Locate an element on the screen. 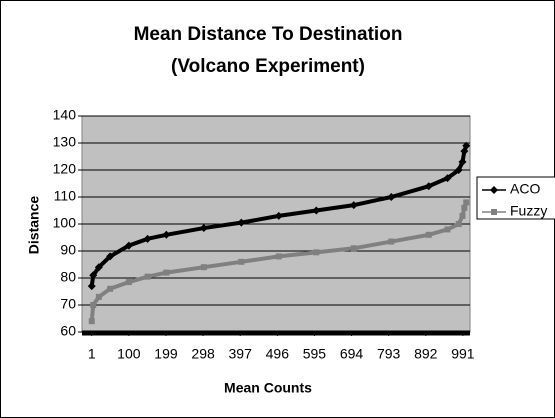 This screenshot has width=555, height=418. x-tick-label: 694 is located at coordinates (352, 354).